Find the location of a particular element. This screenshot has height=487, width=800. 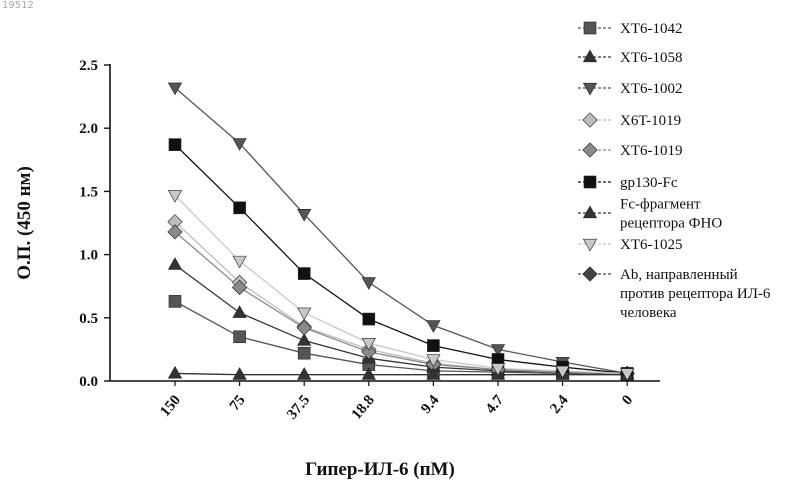

legend-label: XT6-1058 is located at coordinates (651, 58).